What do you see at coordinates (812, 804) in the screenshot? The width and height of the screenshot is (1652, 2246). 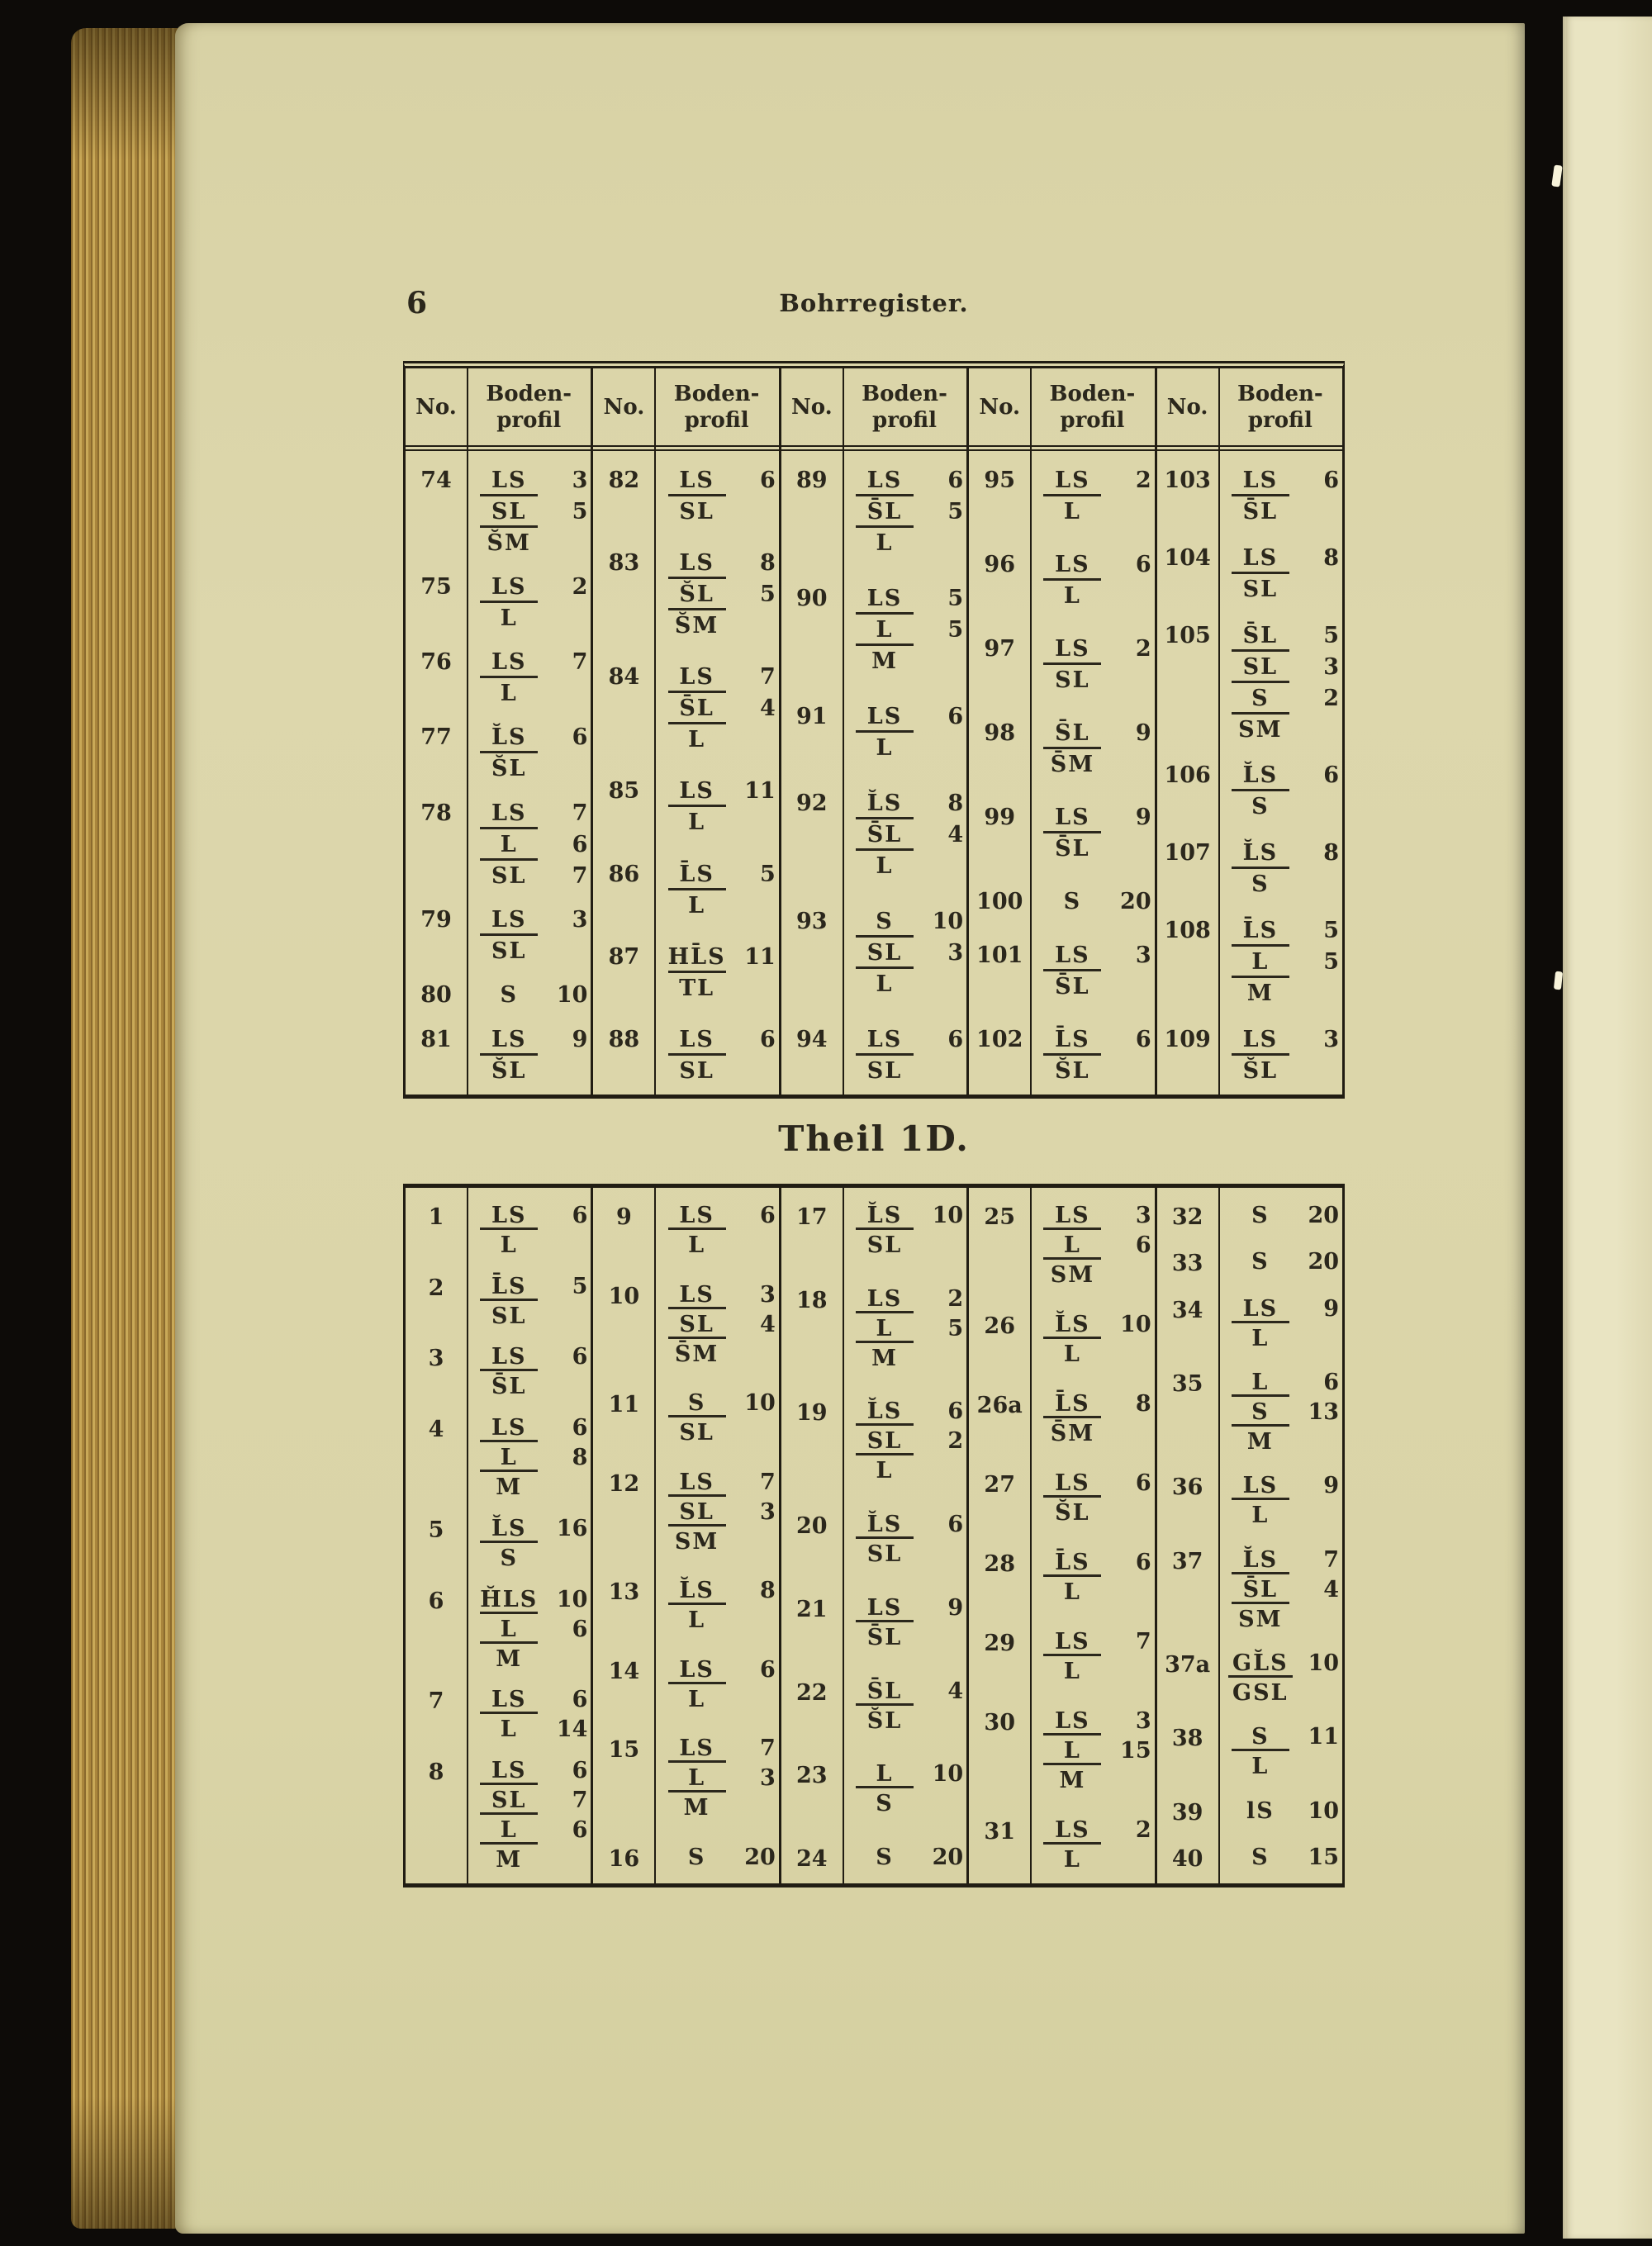 I see `bore-number: 92` at bounding box center [812, 804].